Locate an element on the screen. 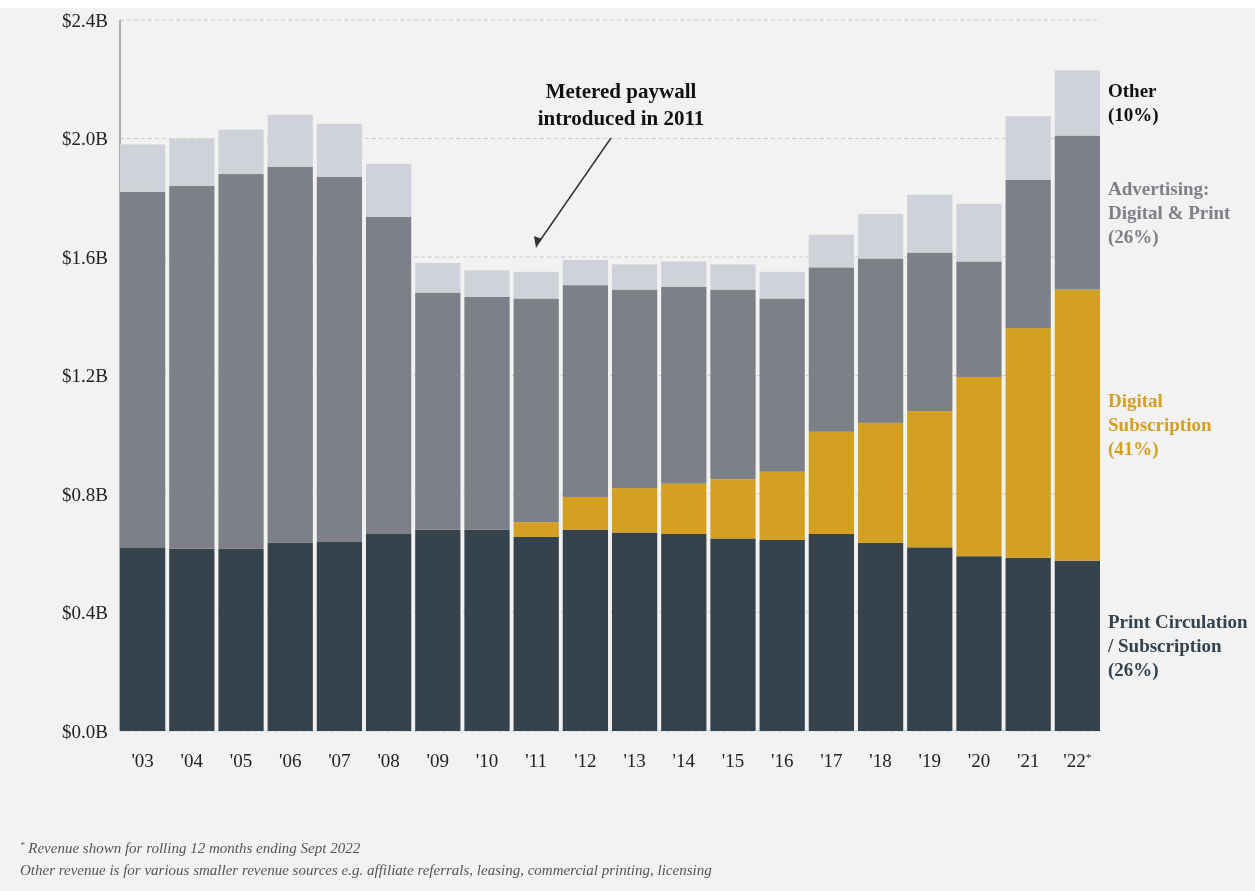  x-tick-label: '12 is located at coordinates (585, 760).